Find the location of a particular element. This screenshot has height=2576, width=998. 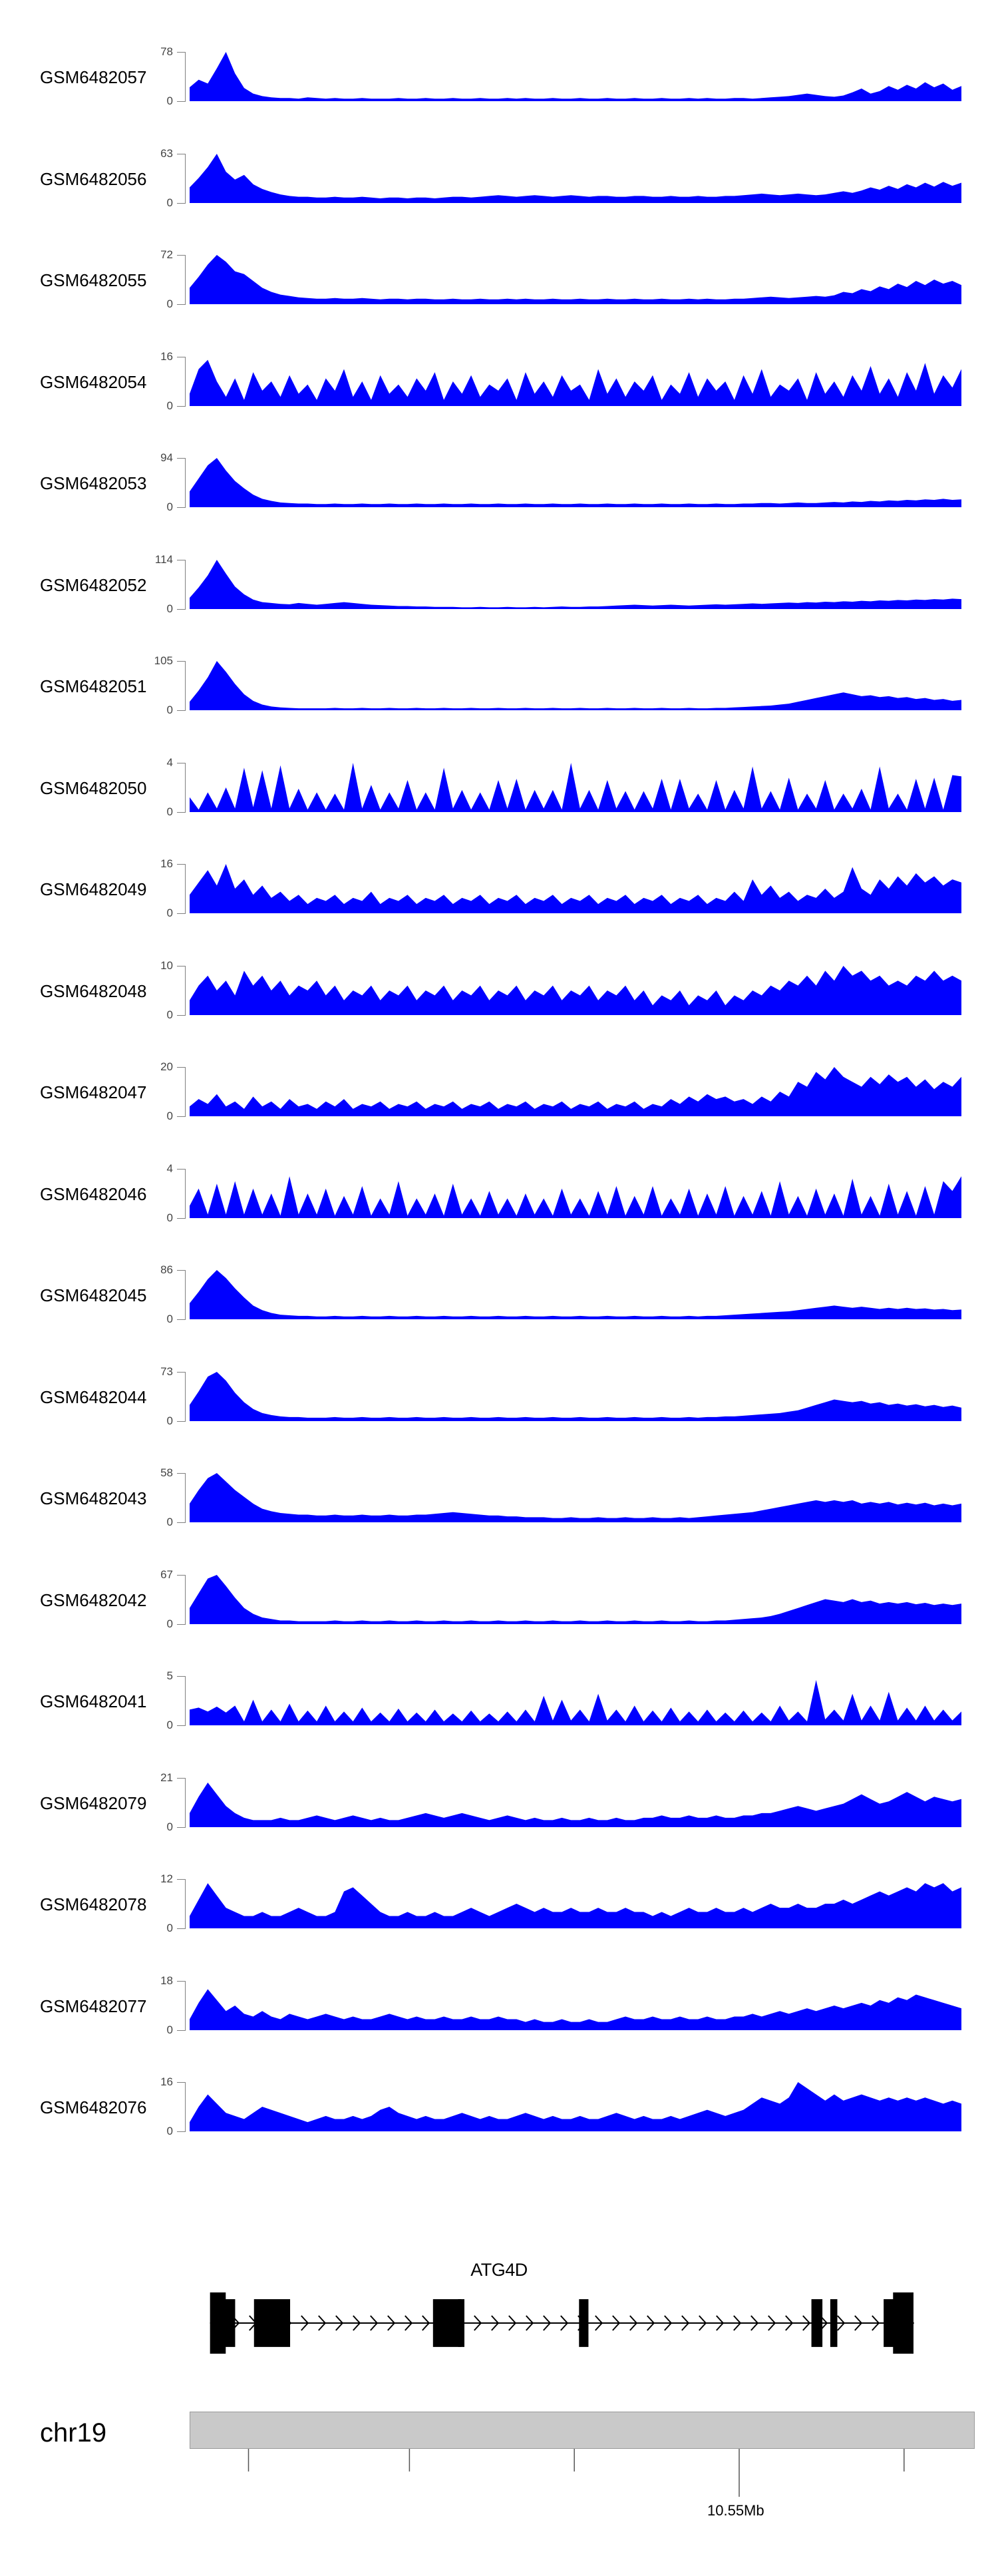

axis-max-label: 105 is located at coordinates (163, 660).